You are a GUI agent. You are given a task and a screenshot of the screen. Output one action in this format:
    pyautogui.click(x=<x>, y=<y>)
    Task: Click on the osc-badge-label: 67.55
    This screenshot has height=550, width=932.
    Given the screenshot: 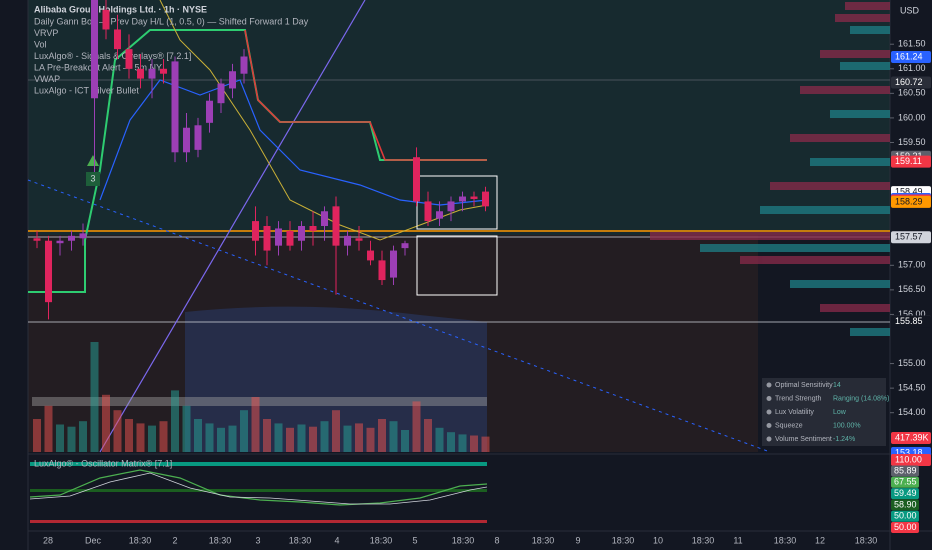 What is the action you would take?
    pyautogui.click(x=905, y=482)
    